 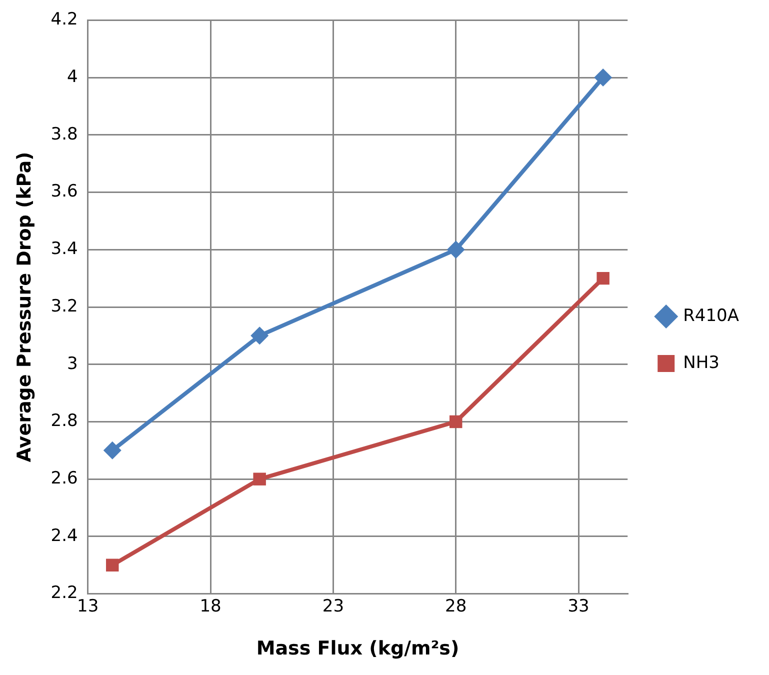 What do you see at coordinates (64, 593) in the screenshot?
I see `y-tick-label: 2.2` at bounding box center [64, 593].